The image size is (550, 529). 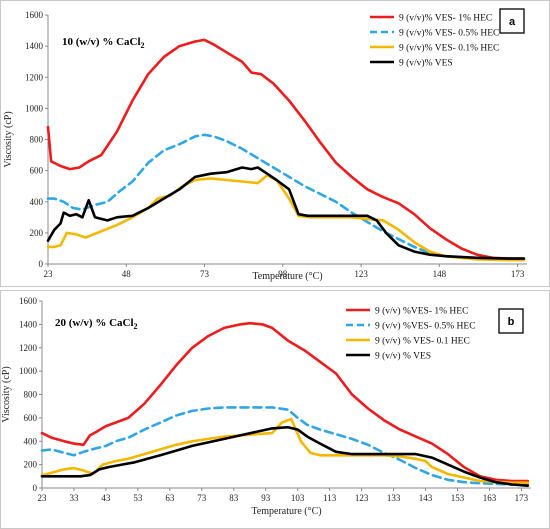 I want to click on legend-label: 9 (v/v)% VES, so click(x=426, y=63).